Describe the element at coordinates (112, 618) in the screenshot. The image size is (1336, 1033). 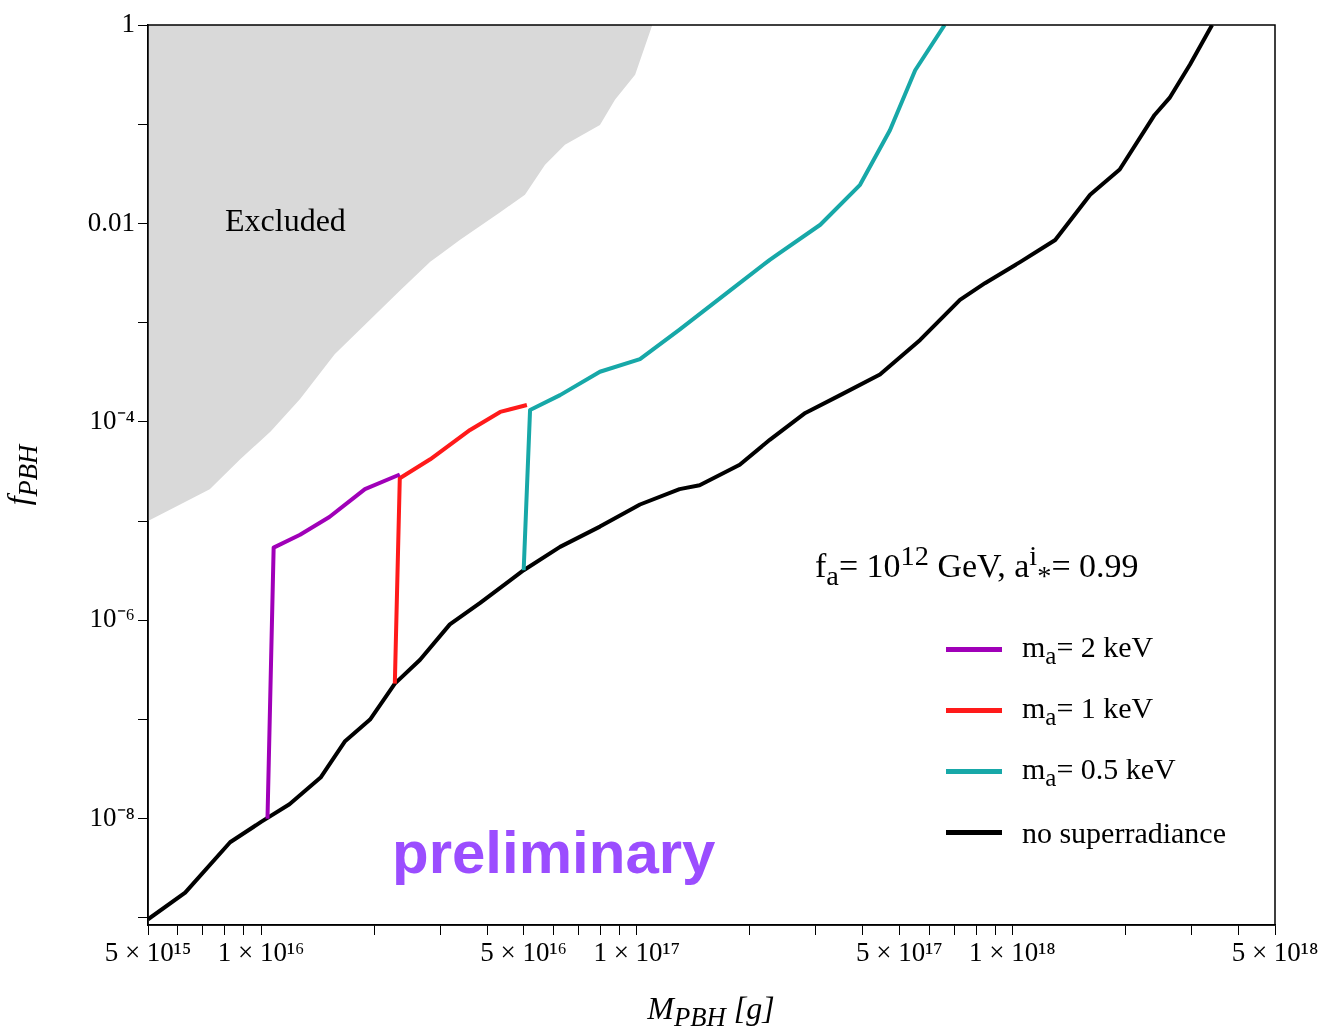
I see `y-tick-label: 10⁻⁶` at that location.